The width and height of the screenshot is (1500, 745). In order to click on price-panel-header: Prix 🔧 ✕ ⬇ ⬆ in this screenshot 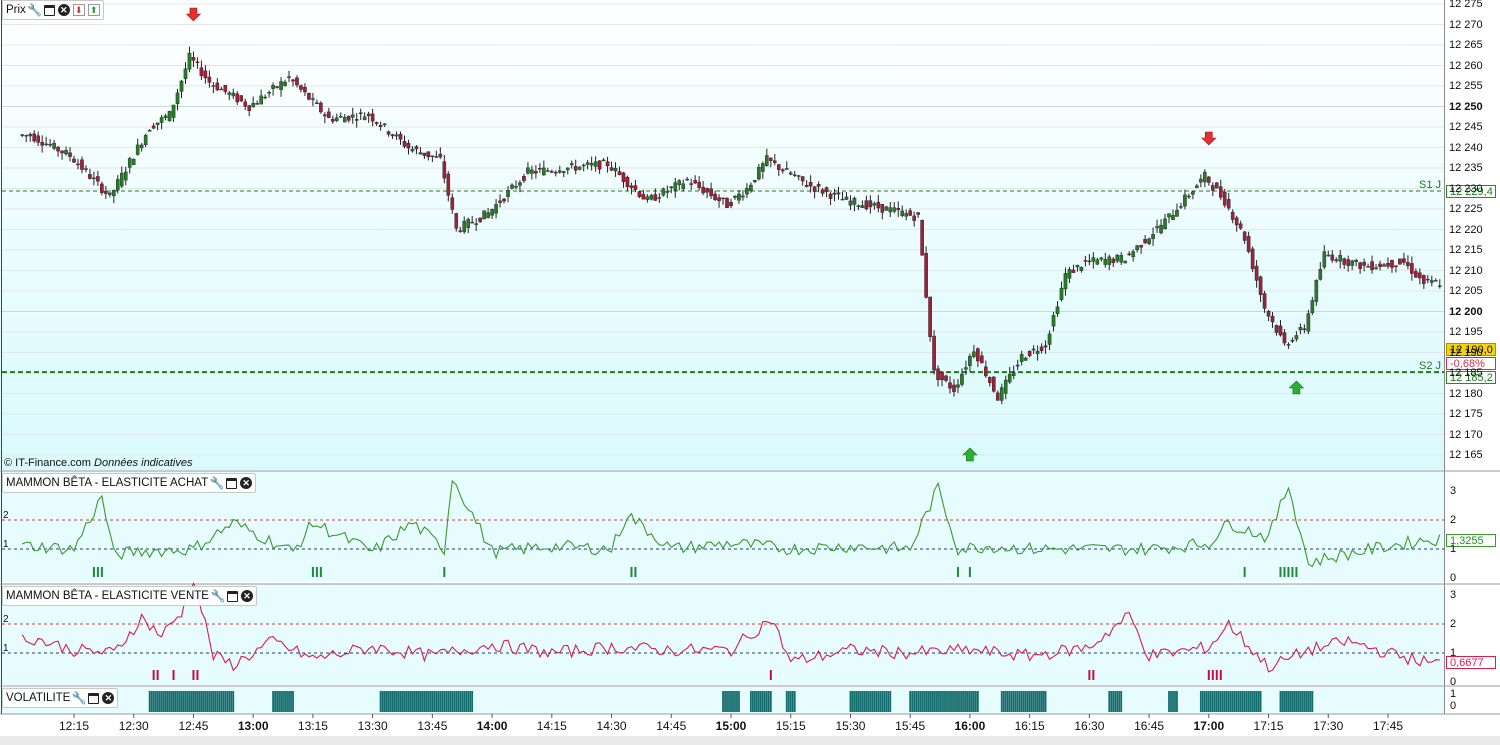, I will do `click(53, 10)`.